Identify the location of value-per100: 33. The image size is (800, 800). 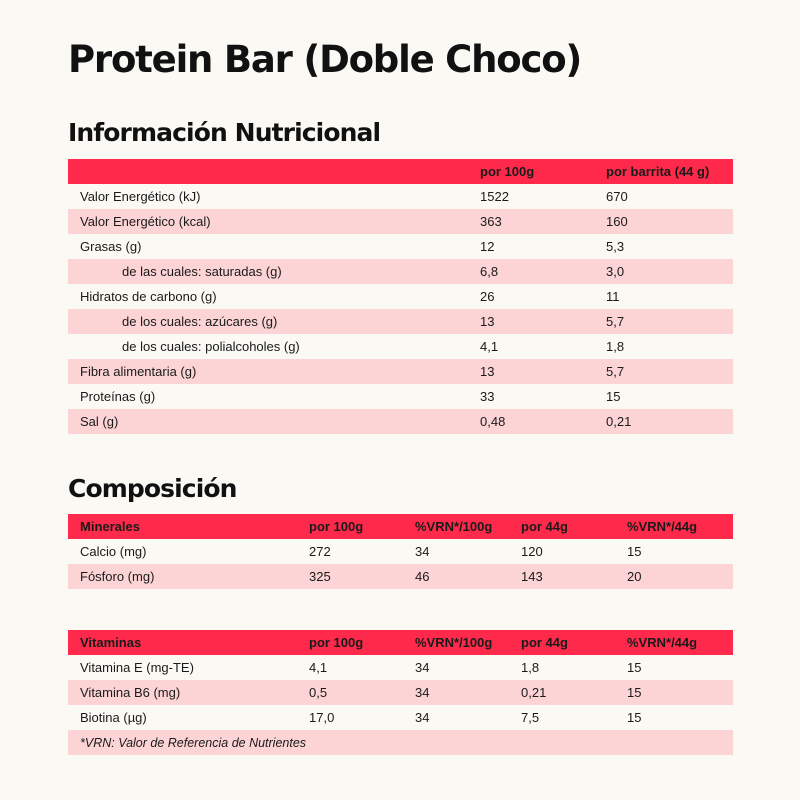
(487, 396).